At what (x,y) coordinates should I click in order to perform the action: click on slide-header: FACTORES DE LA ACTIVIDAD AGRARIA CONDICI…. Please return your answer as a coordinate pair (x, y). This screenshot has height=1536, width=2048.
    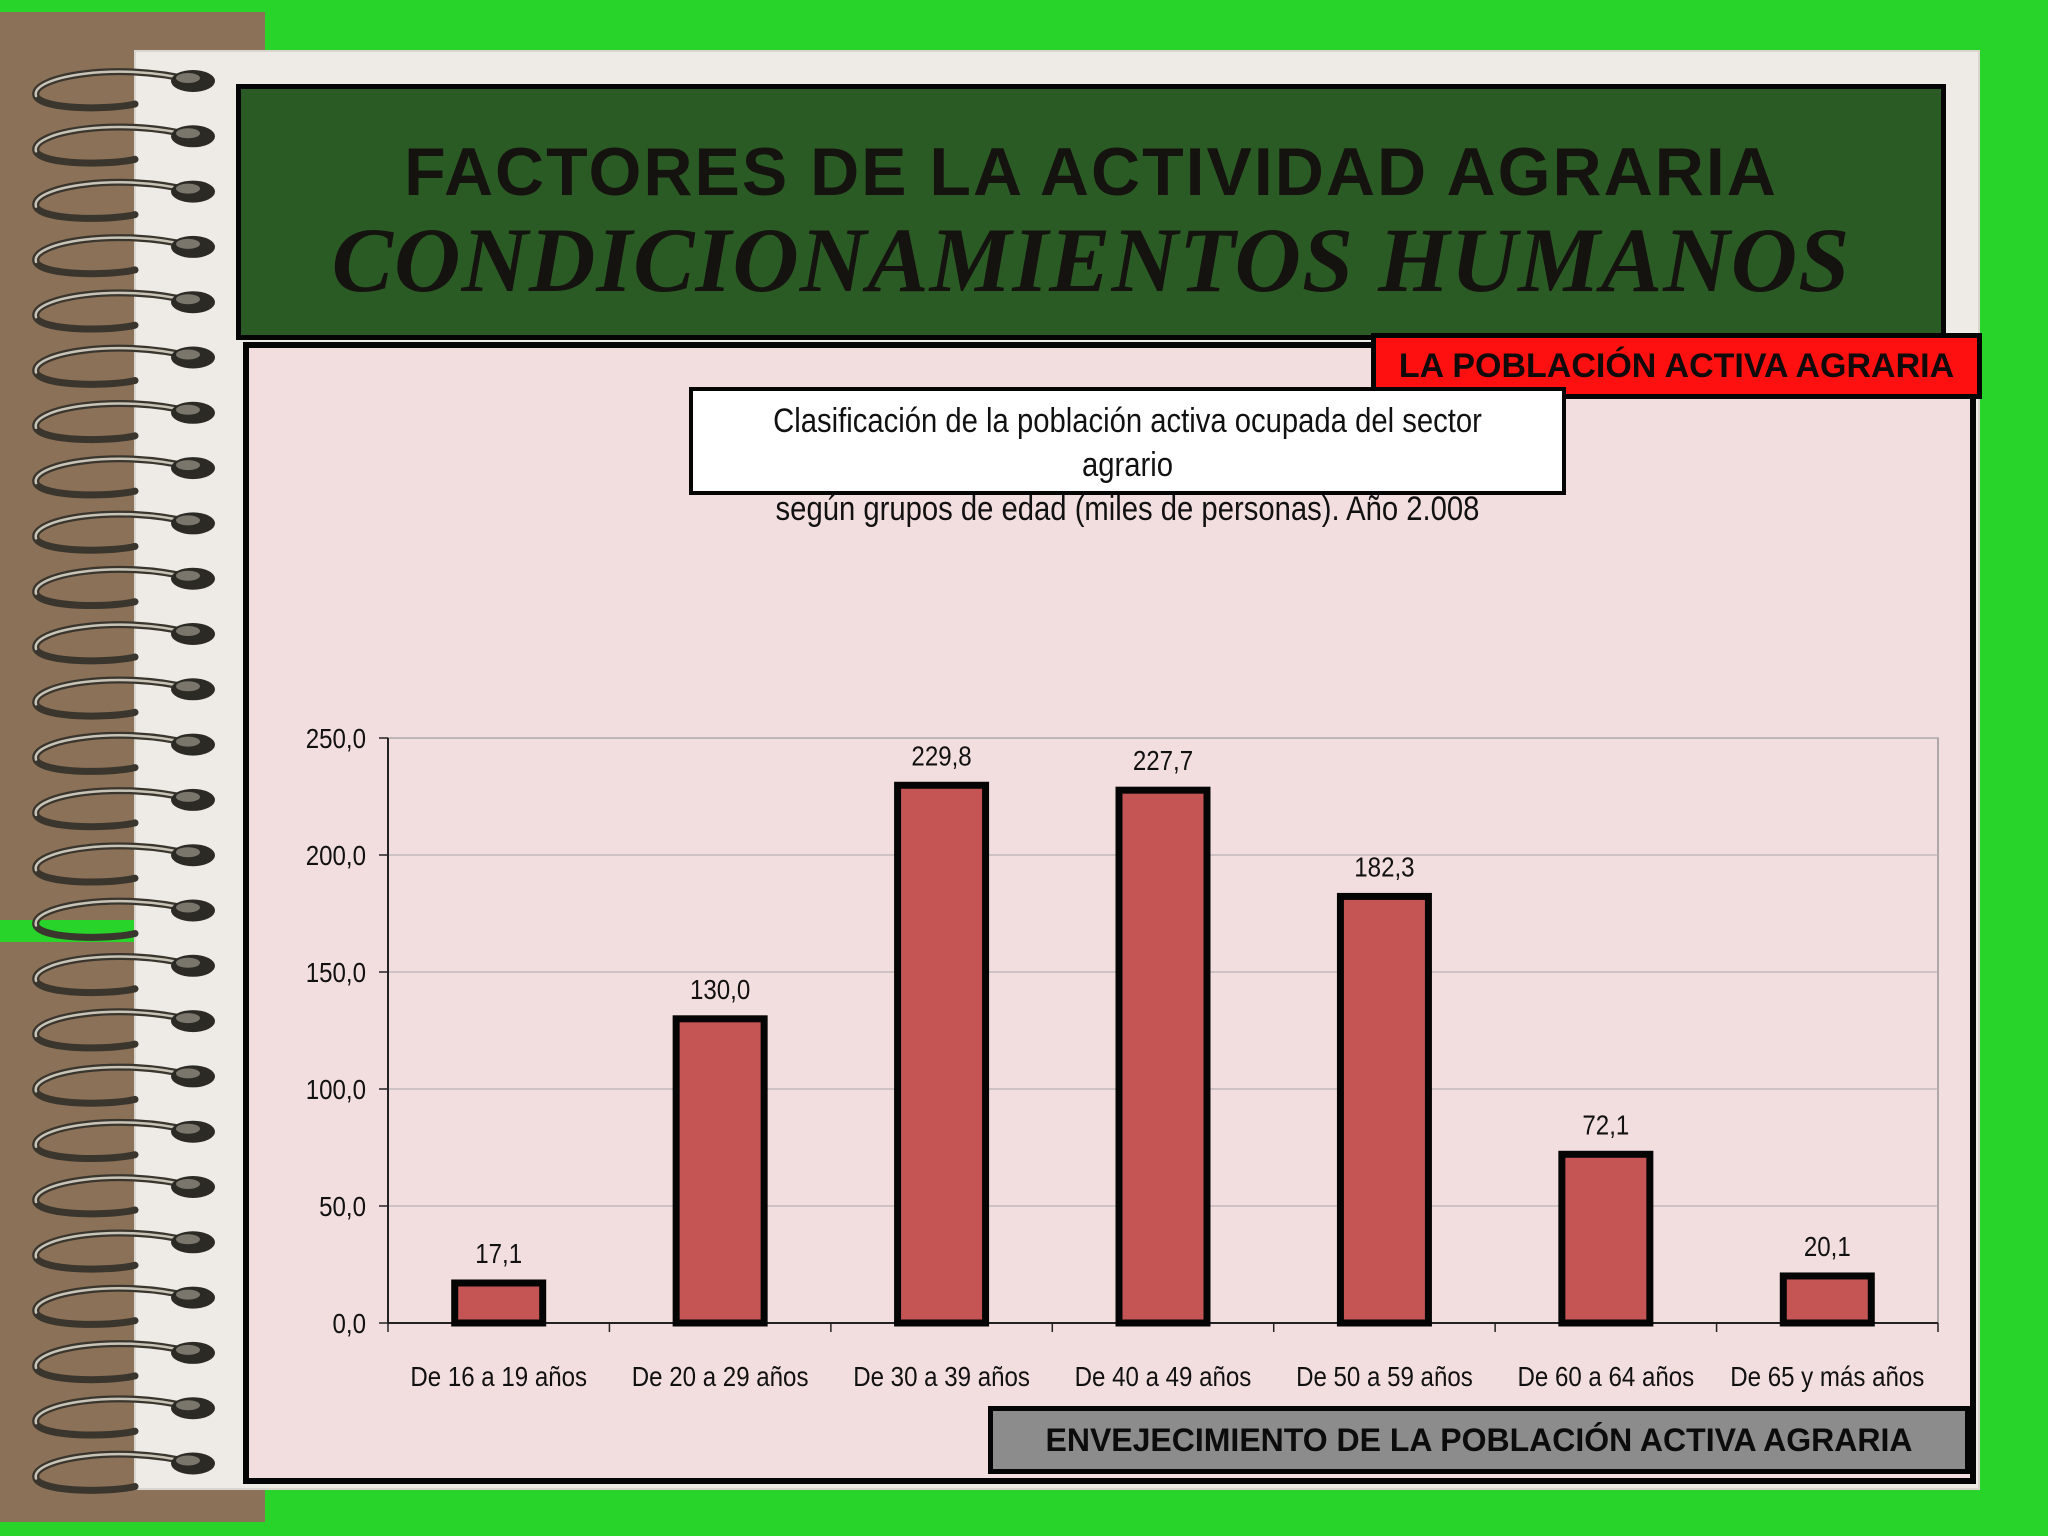
    Looking at the image, I should click on (1091, 212).